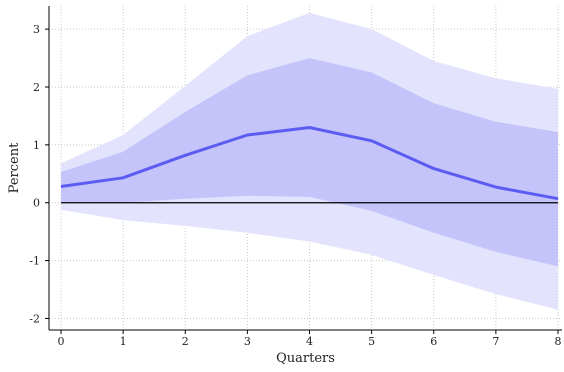 Image resolution: width=564 pixels, height=372 pixels. I want to click on x-tick-label: 8, so click(558, 341).